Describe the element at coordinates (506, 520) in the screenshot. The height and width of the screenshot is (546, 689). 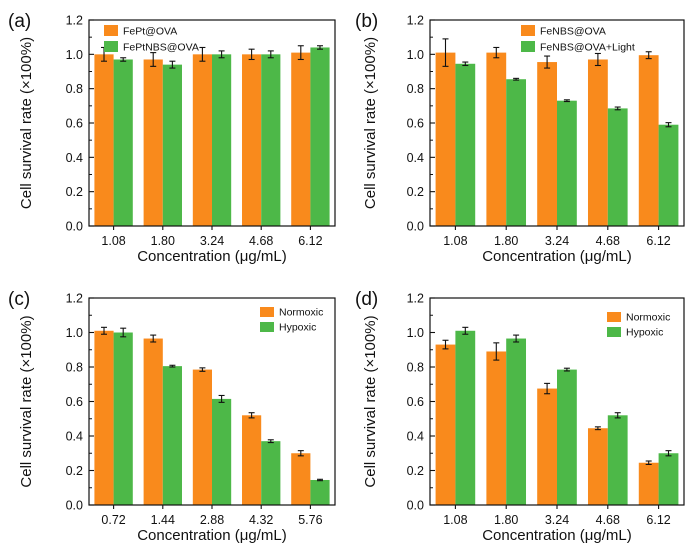
I see `x-tick-label: 1.80` at that location.